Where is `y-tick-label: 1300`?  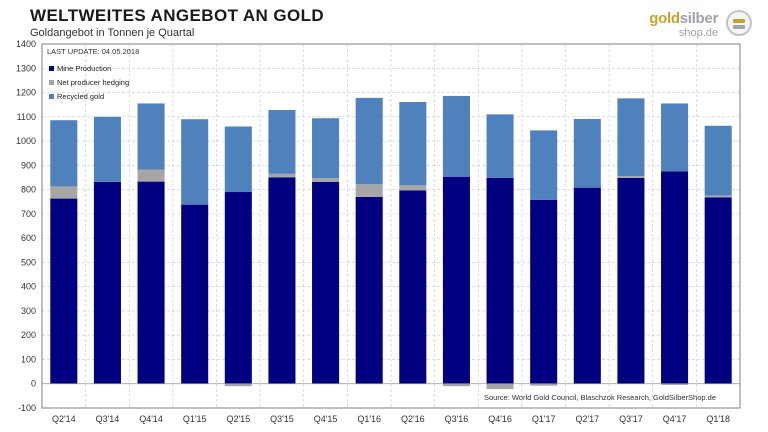
y-tick-label: 1300 is located at coordinates (26, 68).